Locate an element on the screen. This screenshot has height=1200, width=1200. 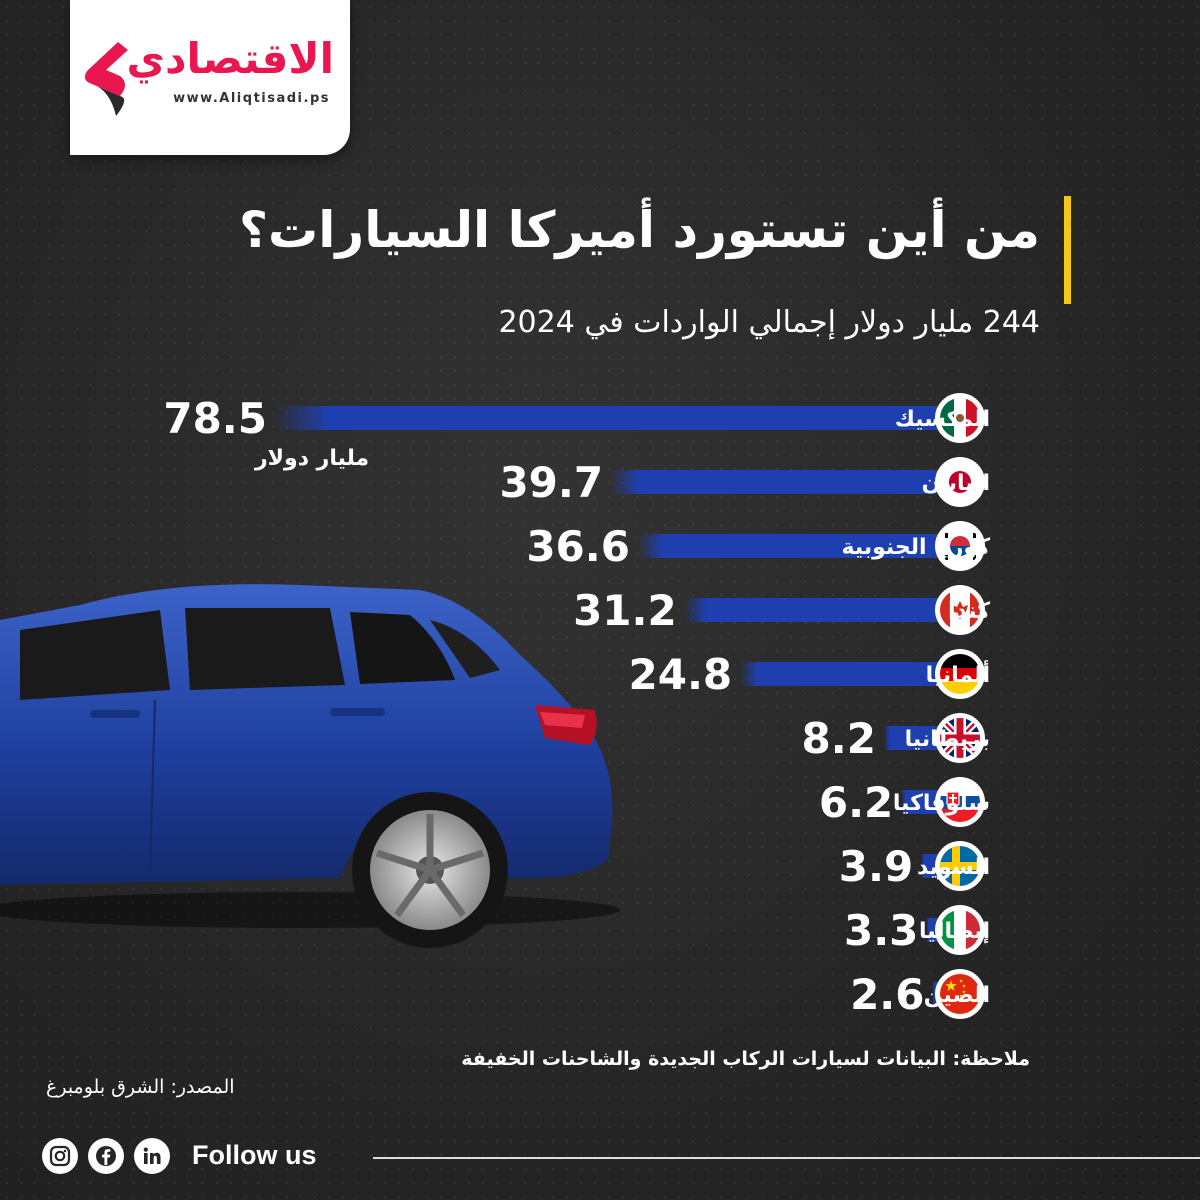
country-label-3: كوريا الجنوبية is located at coordinates (916, 547).